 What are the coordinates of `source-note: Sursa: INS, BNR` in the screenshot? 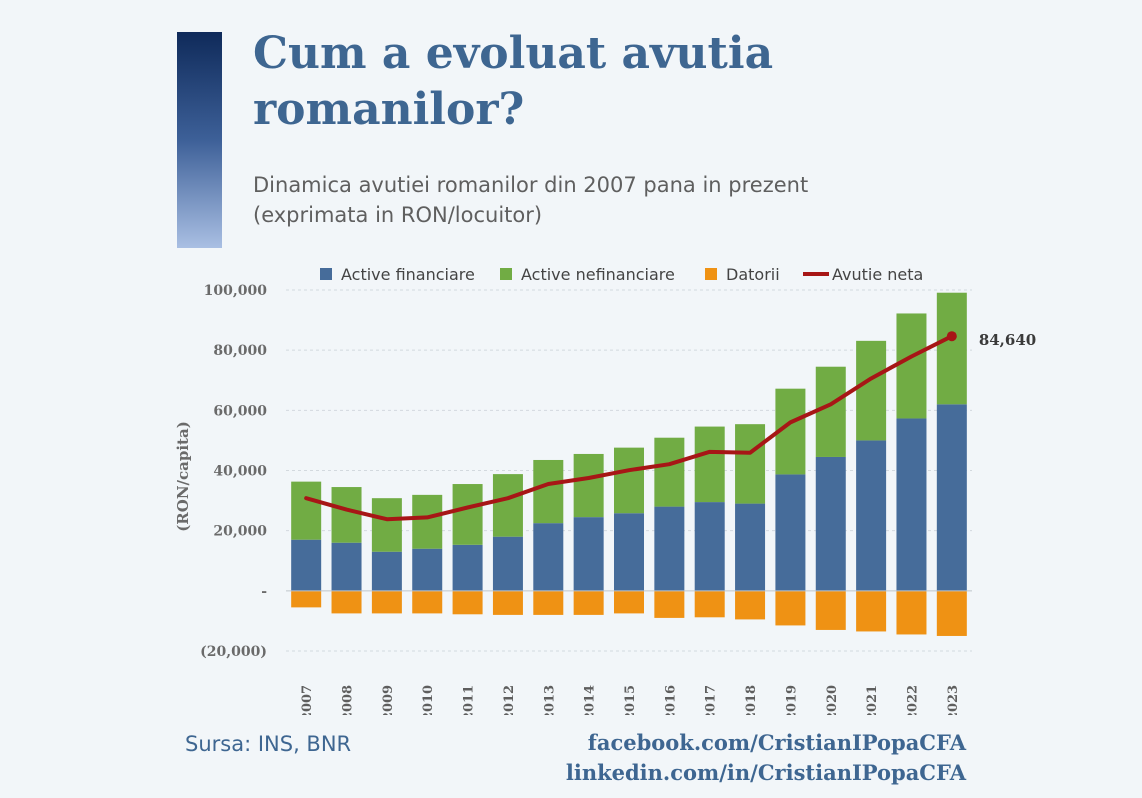 It's located at (268, 744).